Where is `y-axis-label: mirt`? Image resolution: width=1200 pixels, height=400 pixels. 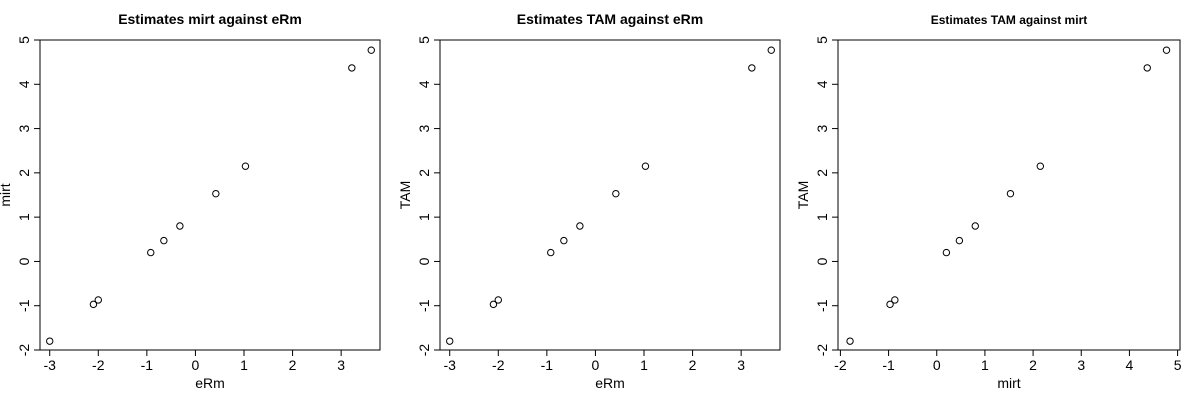
y-axis-label: mirt is located at coordinates (6, 194).